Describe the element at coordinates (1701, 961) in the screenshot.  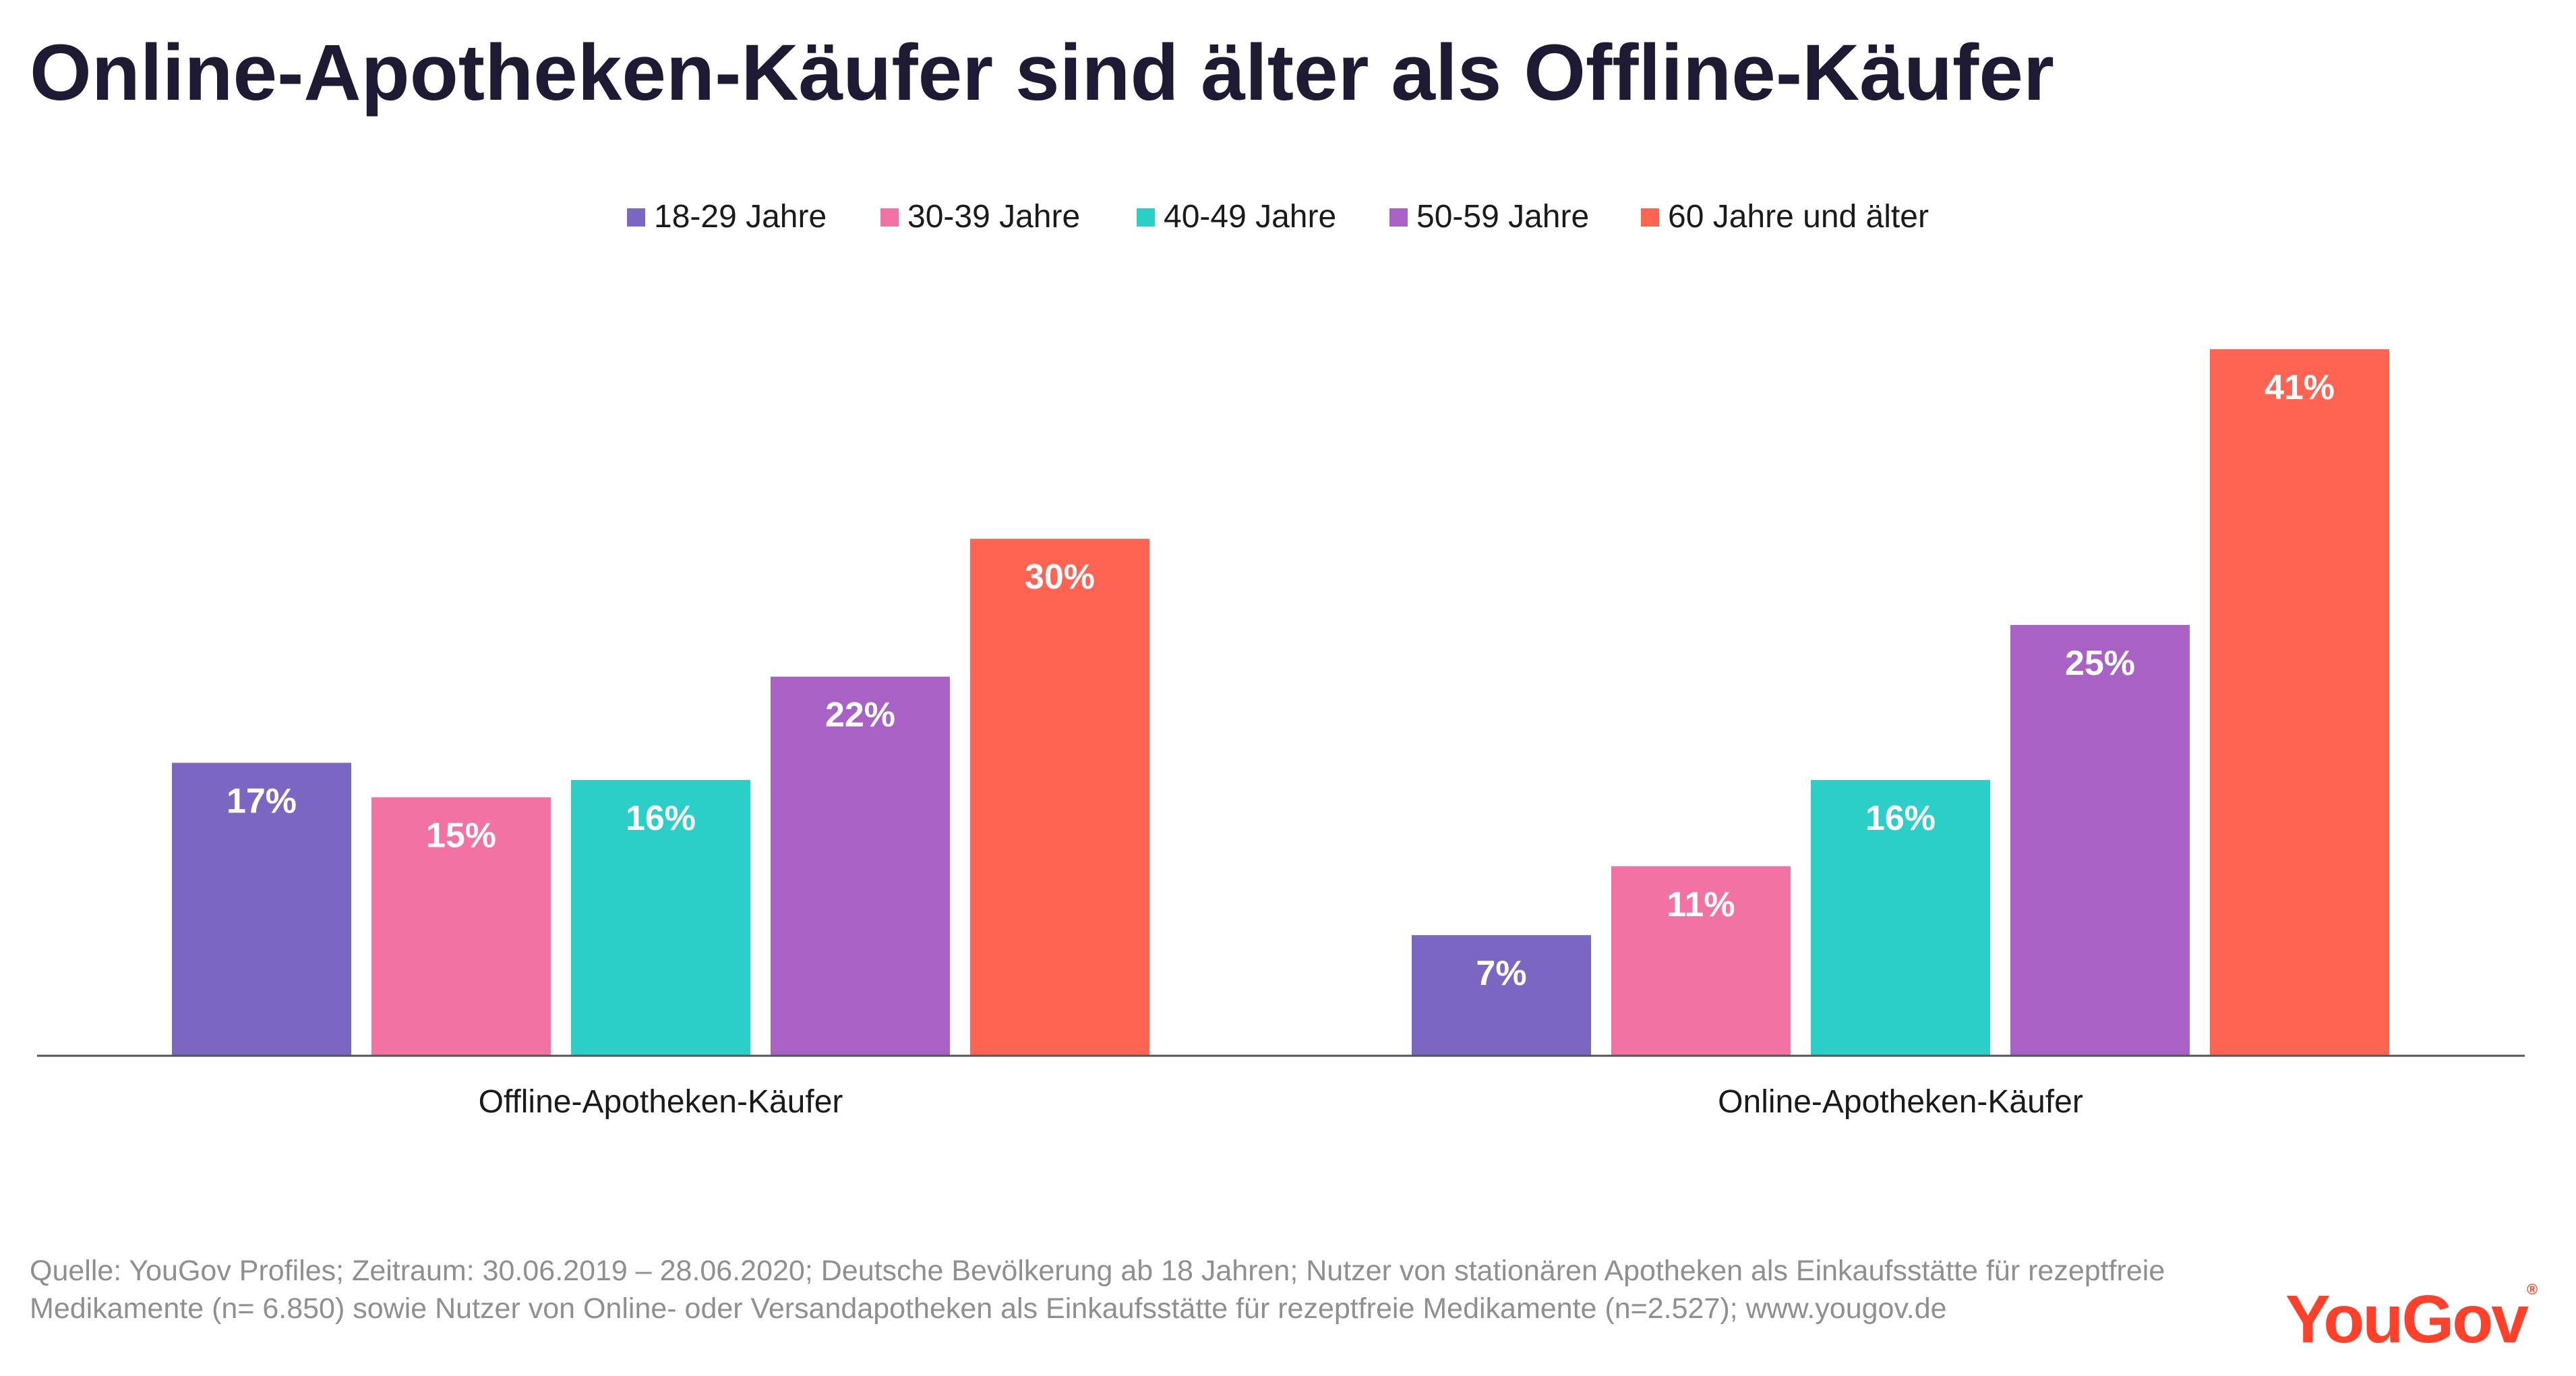
I see `bar-online-apotheken-k-ufer-30-39-jahre` at that location.